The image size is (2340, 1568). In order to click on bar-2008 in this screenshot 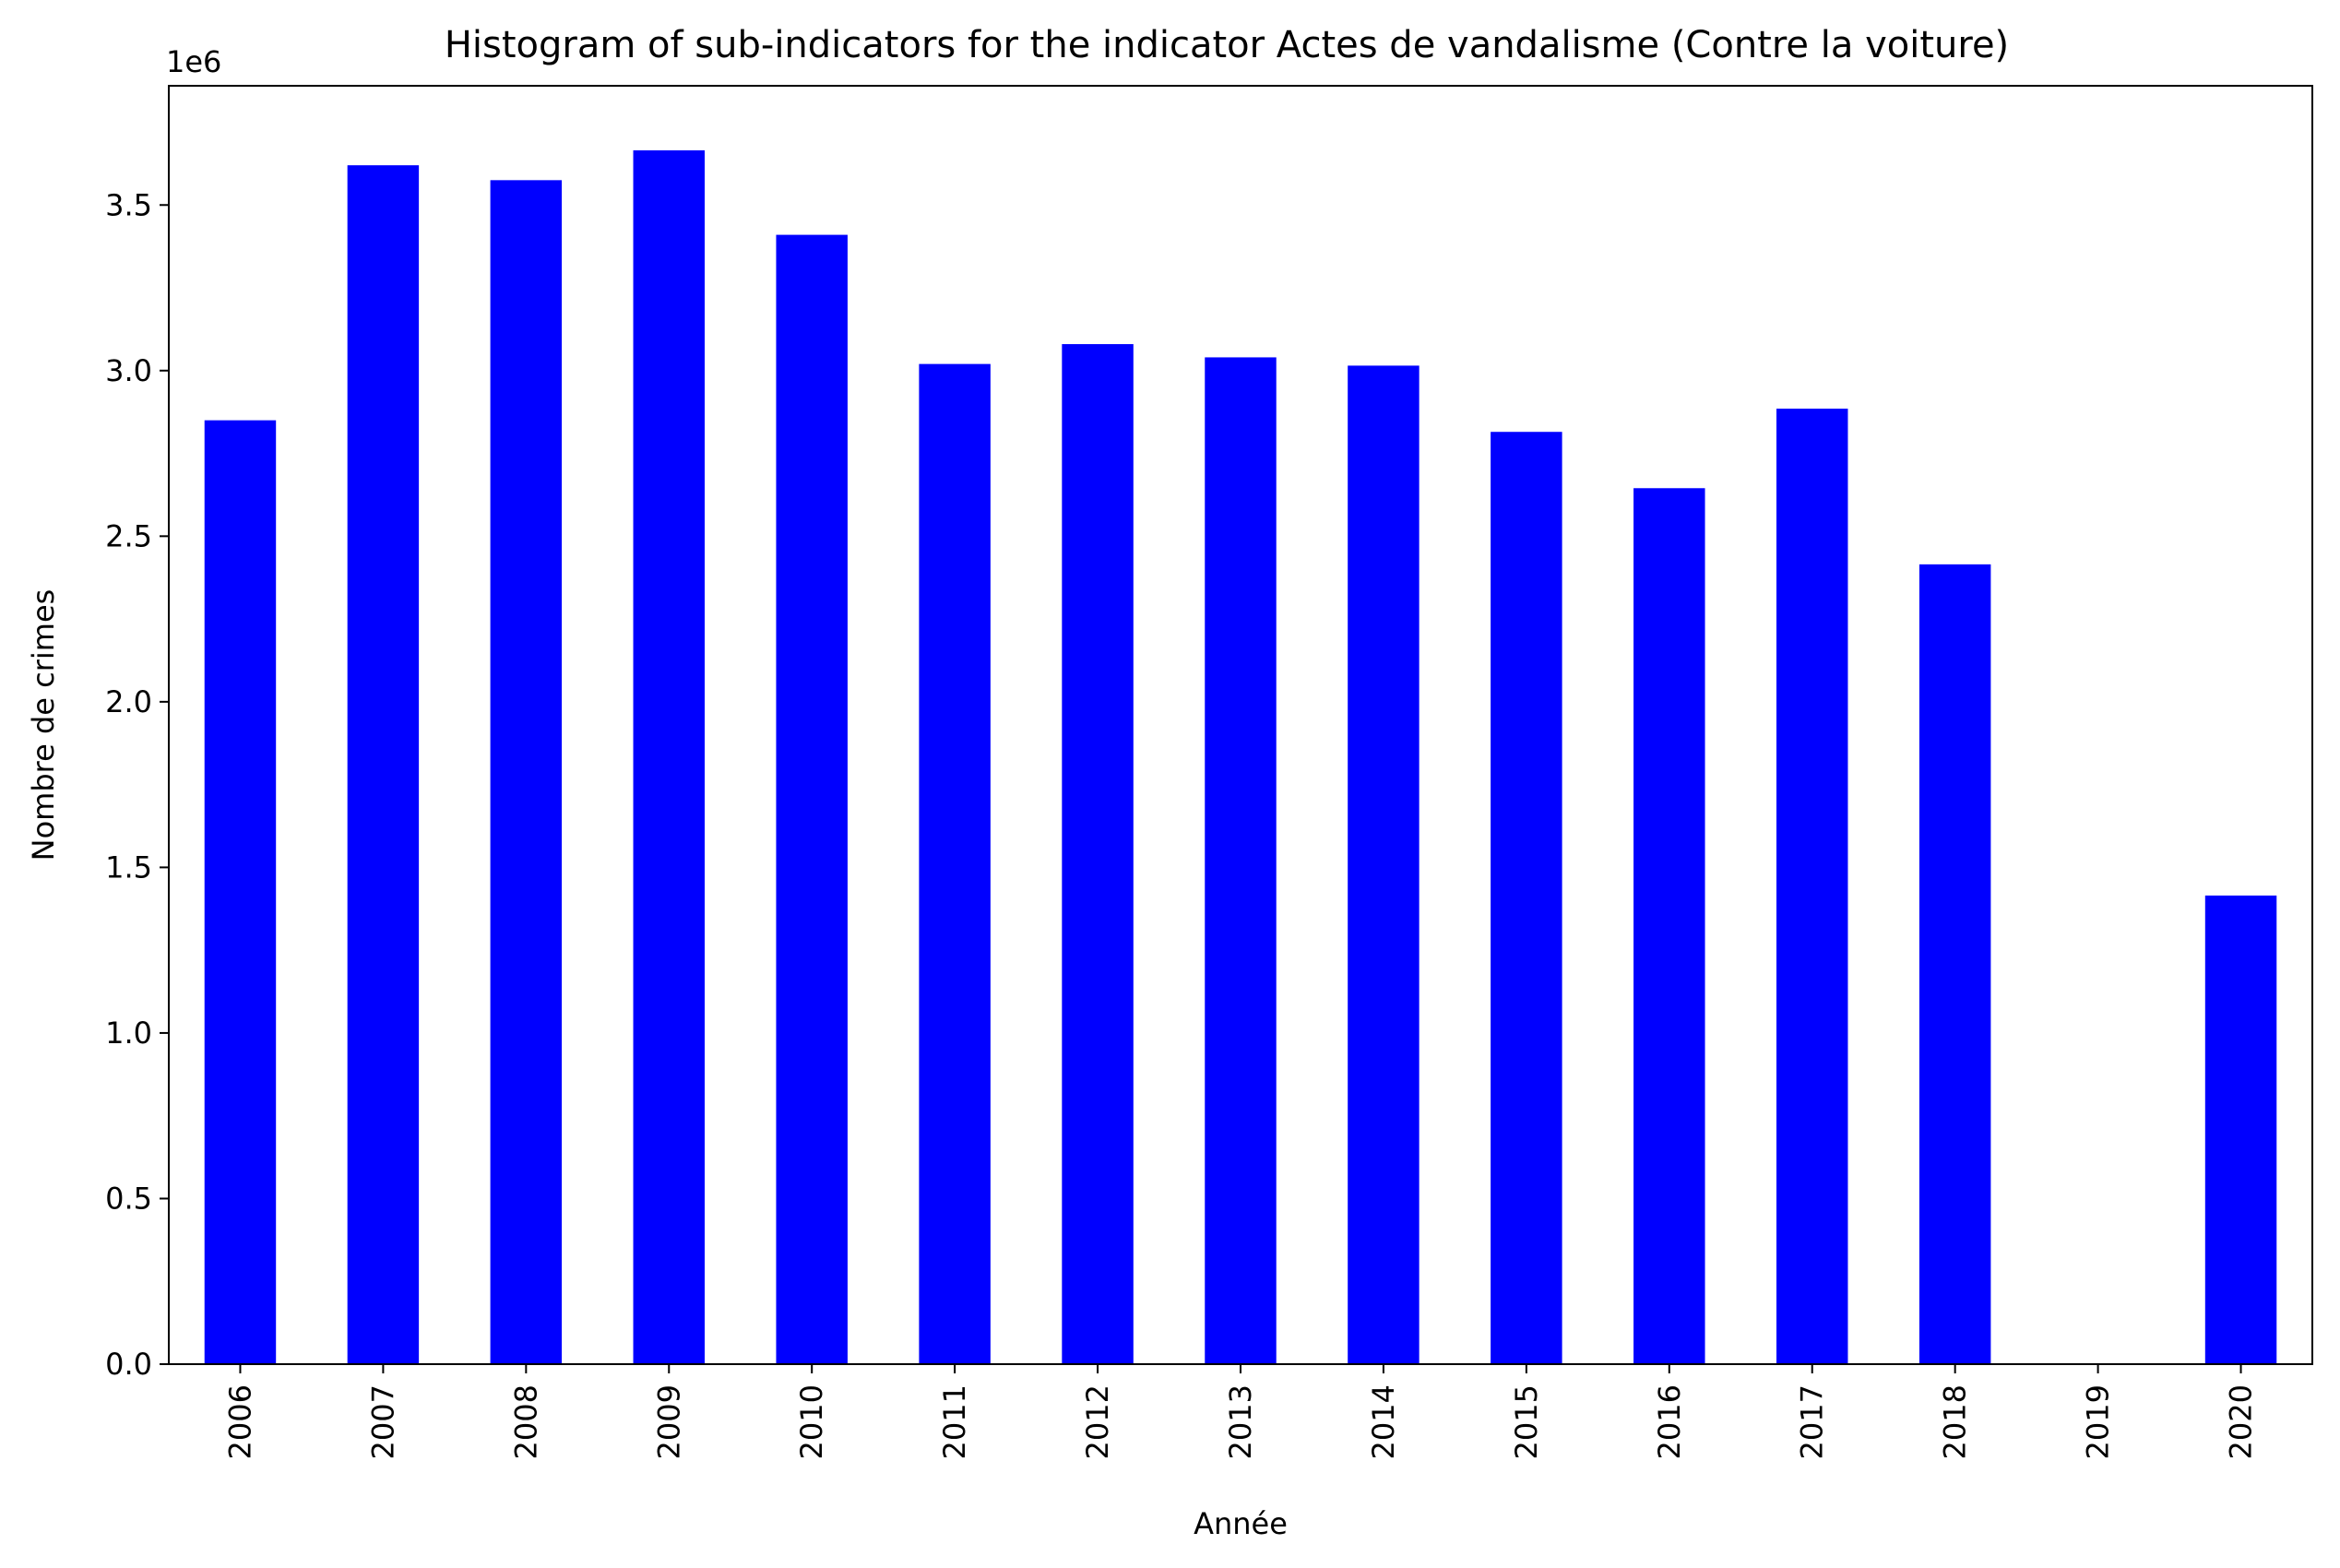, I will do `click(526, 772)`.